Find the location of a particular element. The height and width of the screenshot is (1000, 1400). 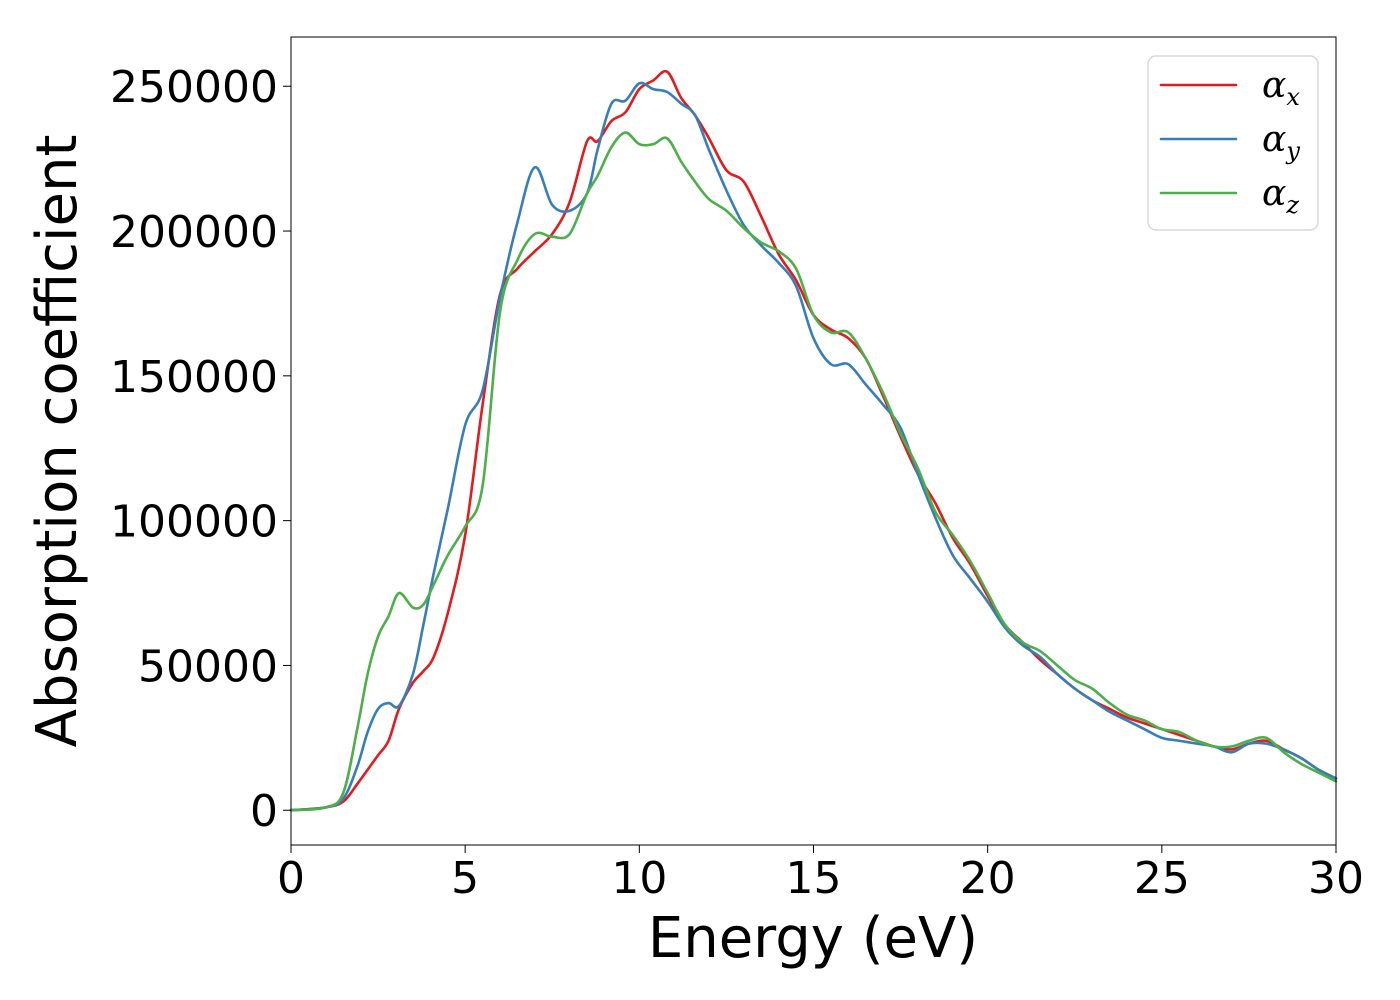

legend: αx αy αz is located at coordinates (1233, 143).